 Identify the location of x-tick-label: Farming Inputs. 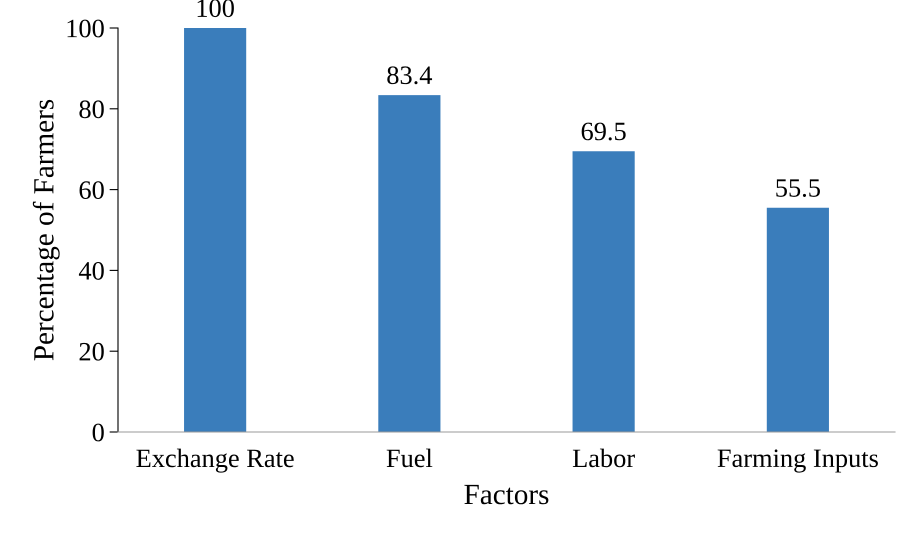
(798, 461).